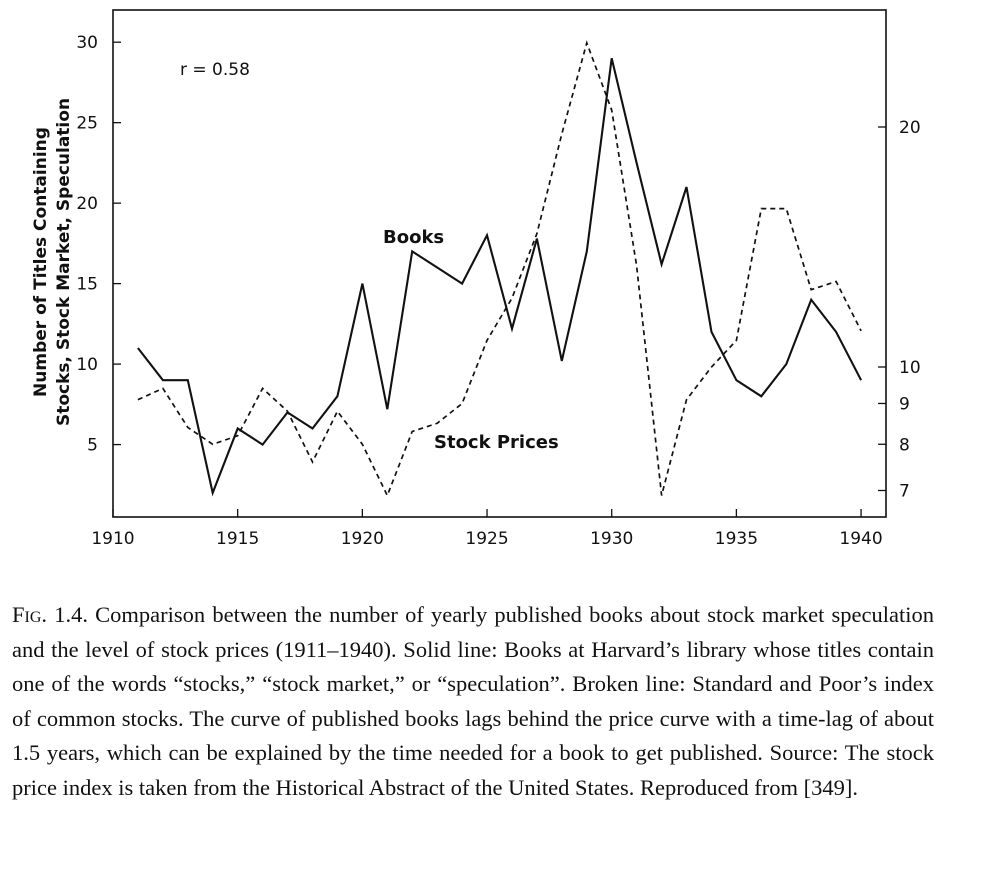 The image size is (1000, 876). Describe the element at coordinates (904, 404) in the screenshot. I see `right-y-tick-label: 9` at that location.